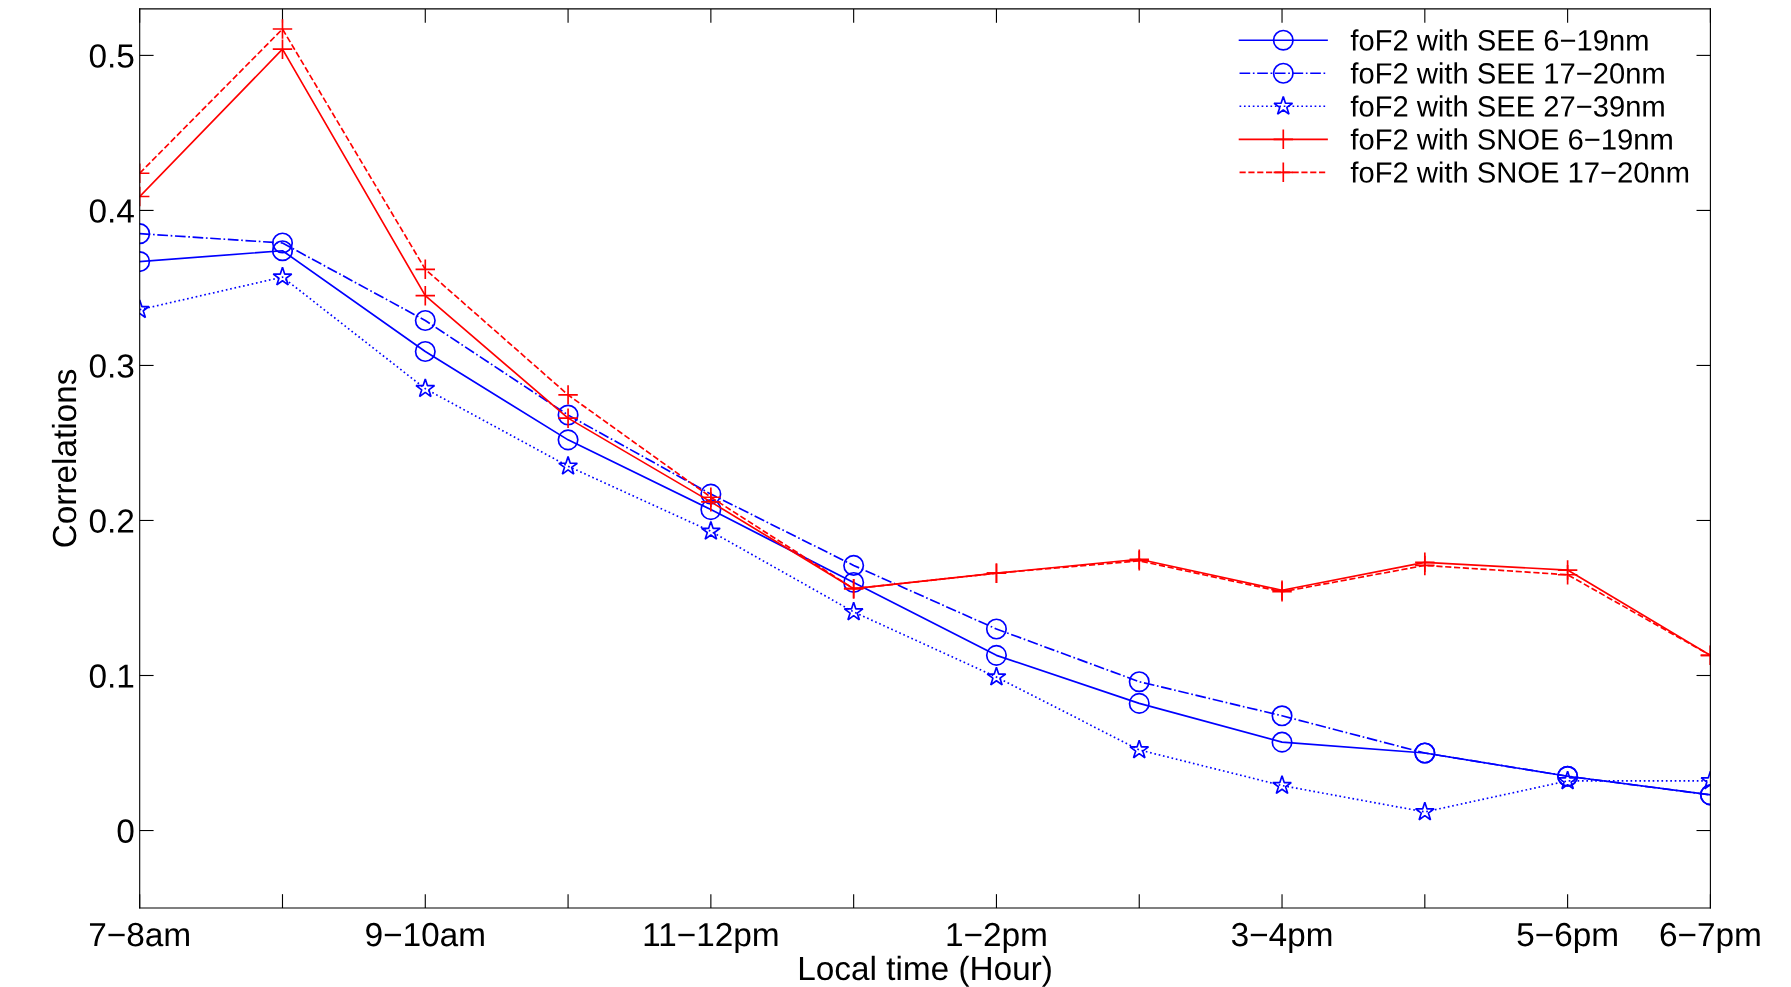 The image size is (1791, 987). What do you see at coordinates (125, 831) in the screenshot?
I see `y-tick-label: 0` at bounding box center [125, 831].